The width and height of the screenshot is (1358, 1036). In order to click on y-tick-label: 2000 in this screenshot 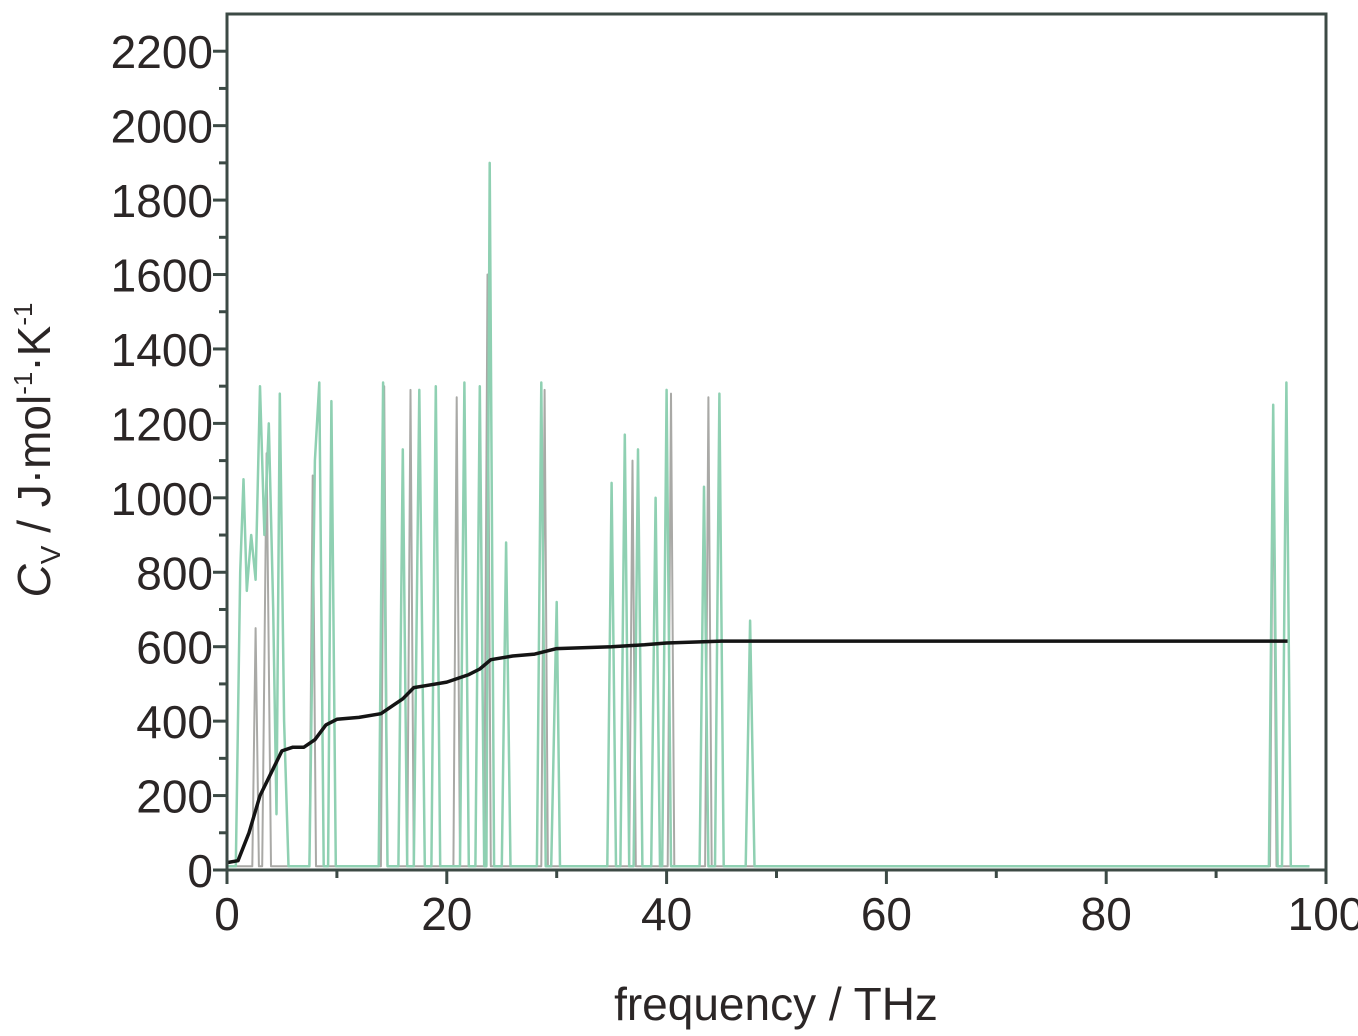, I will do `click(162, 127)`.